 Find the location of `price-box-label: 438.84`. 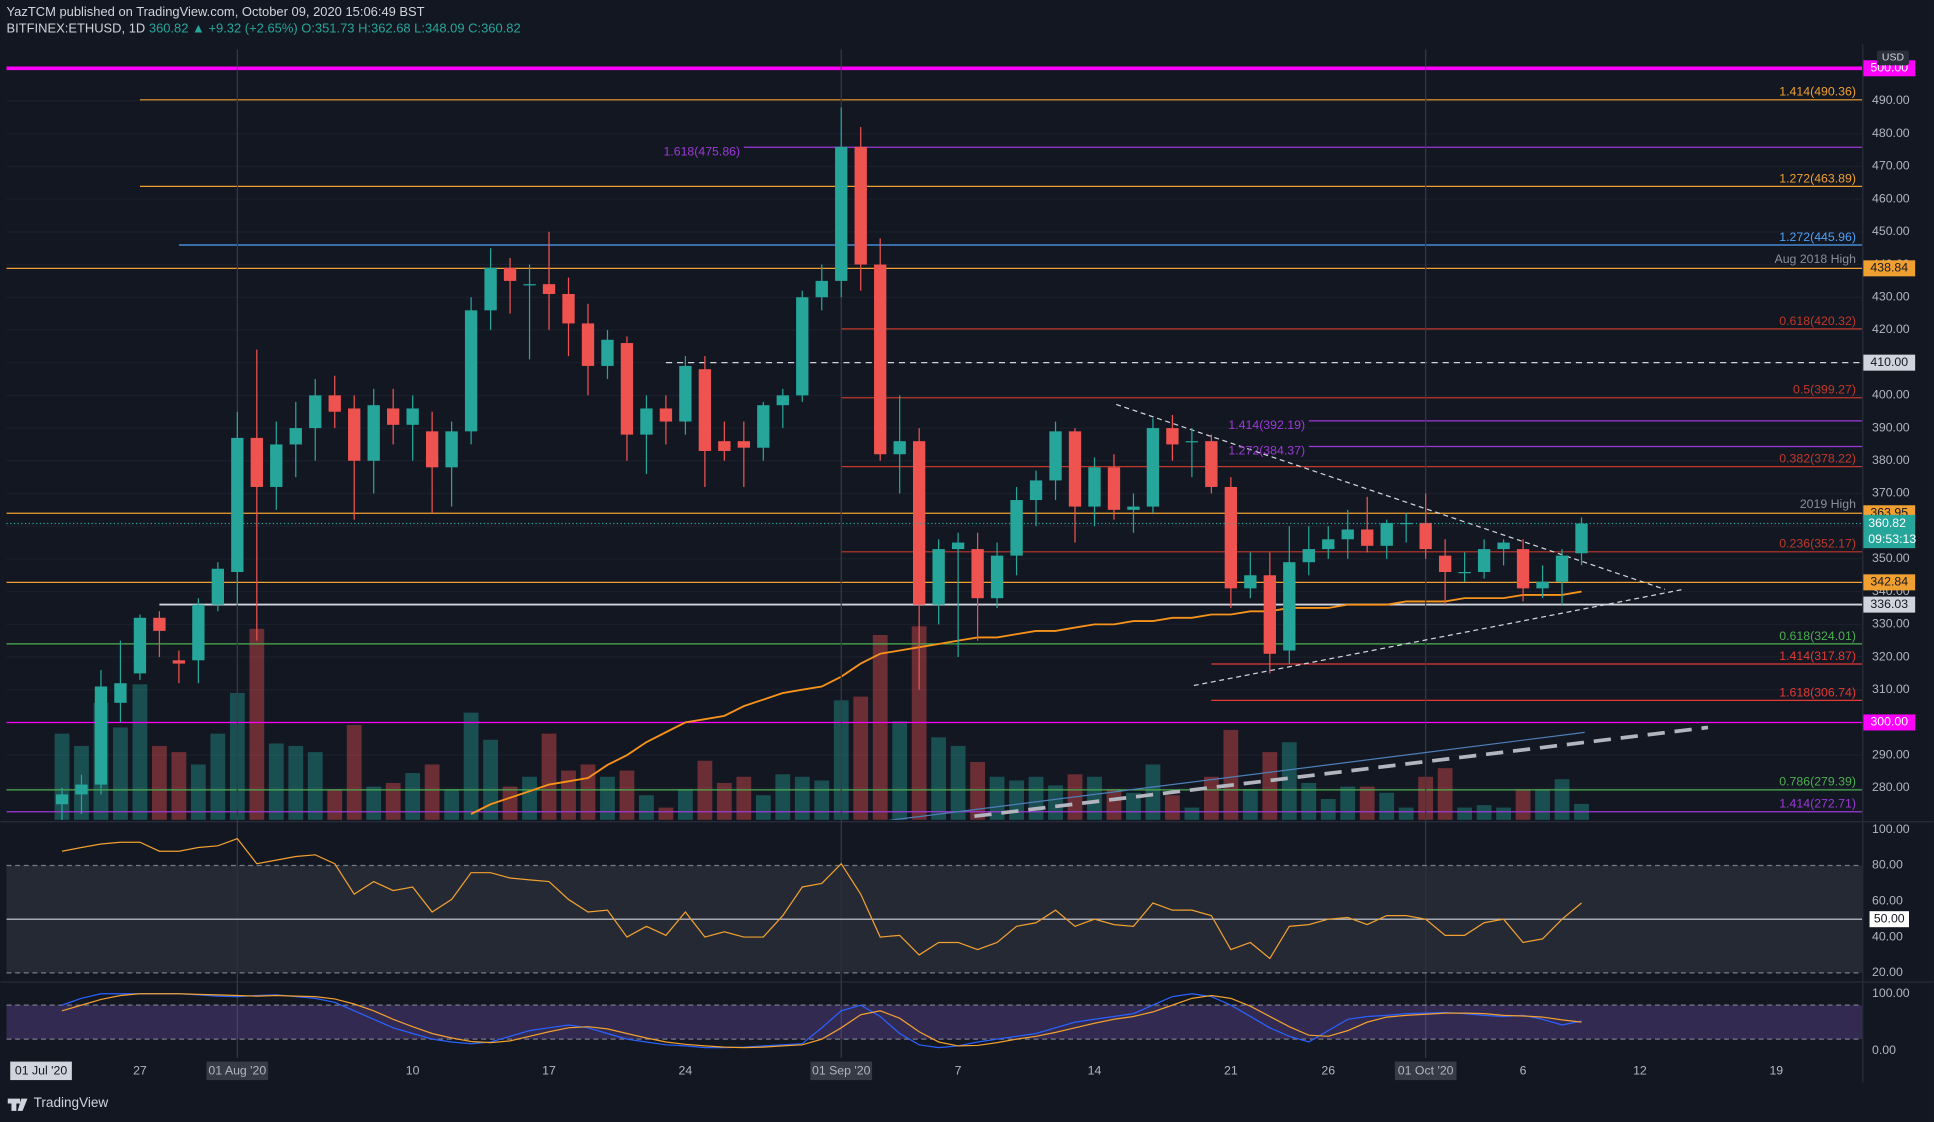

price-box-label: 438.84 is located at coordinates (1889, 268).